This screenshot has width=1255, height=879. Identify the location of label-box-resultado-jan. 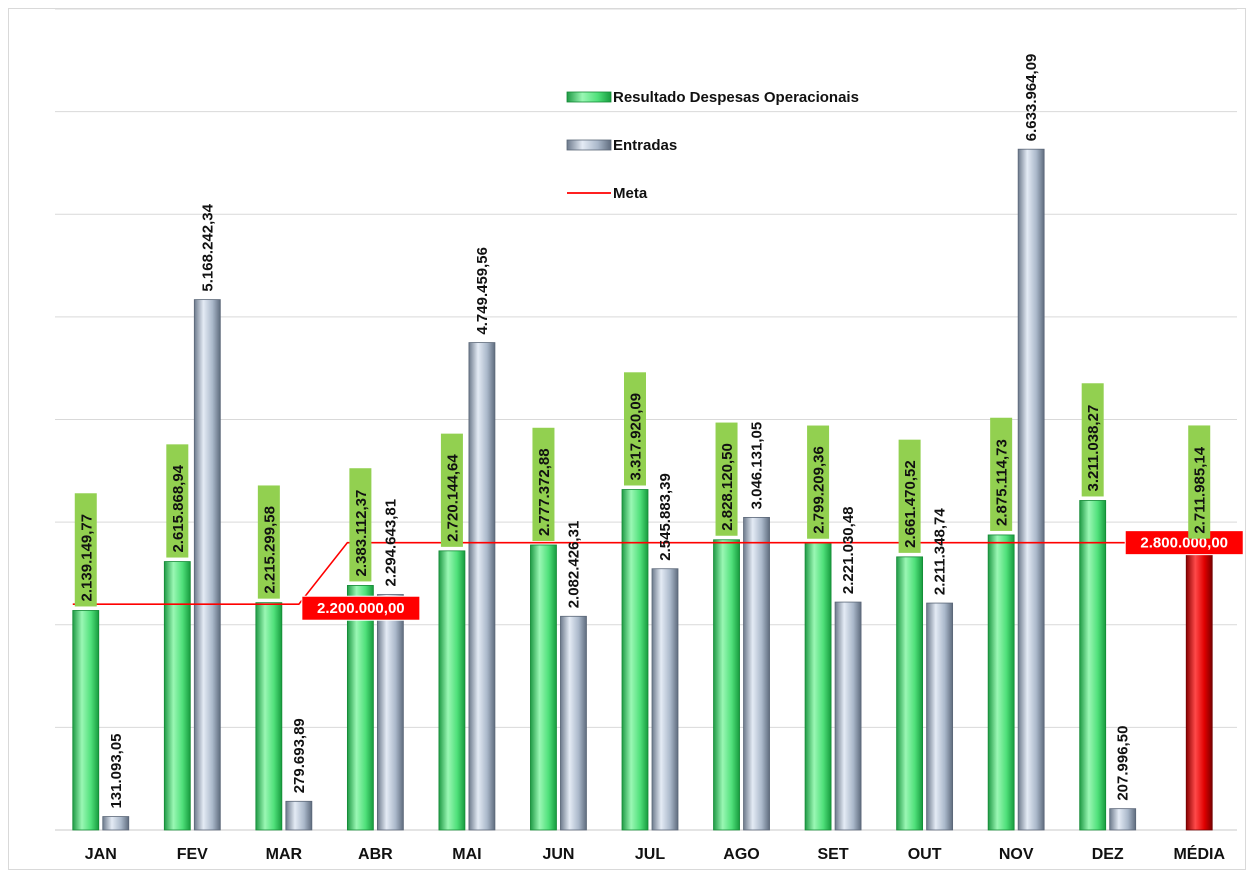
(85, 550).